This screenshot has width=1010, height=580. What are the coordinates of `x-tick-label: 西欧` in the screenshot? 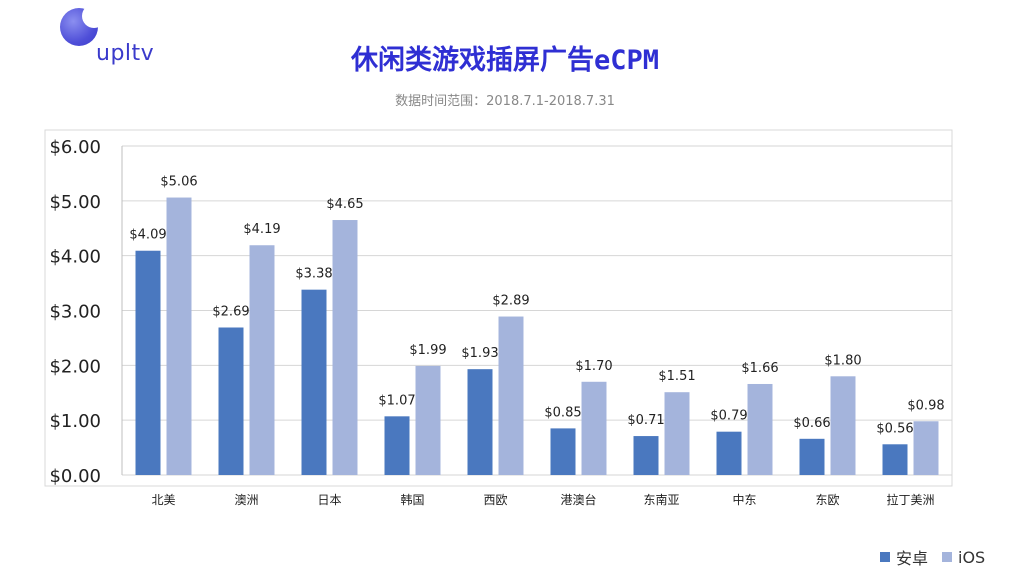 It's located at (495, 500).